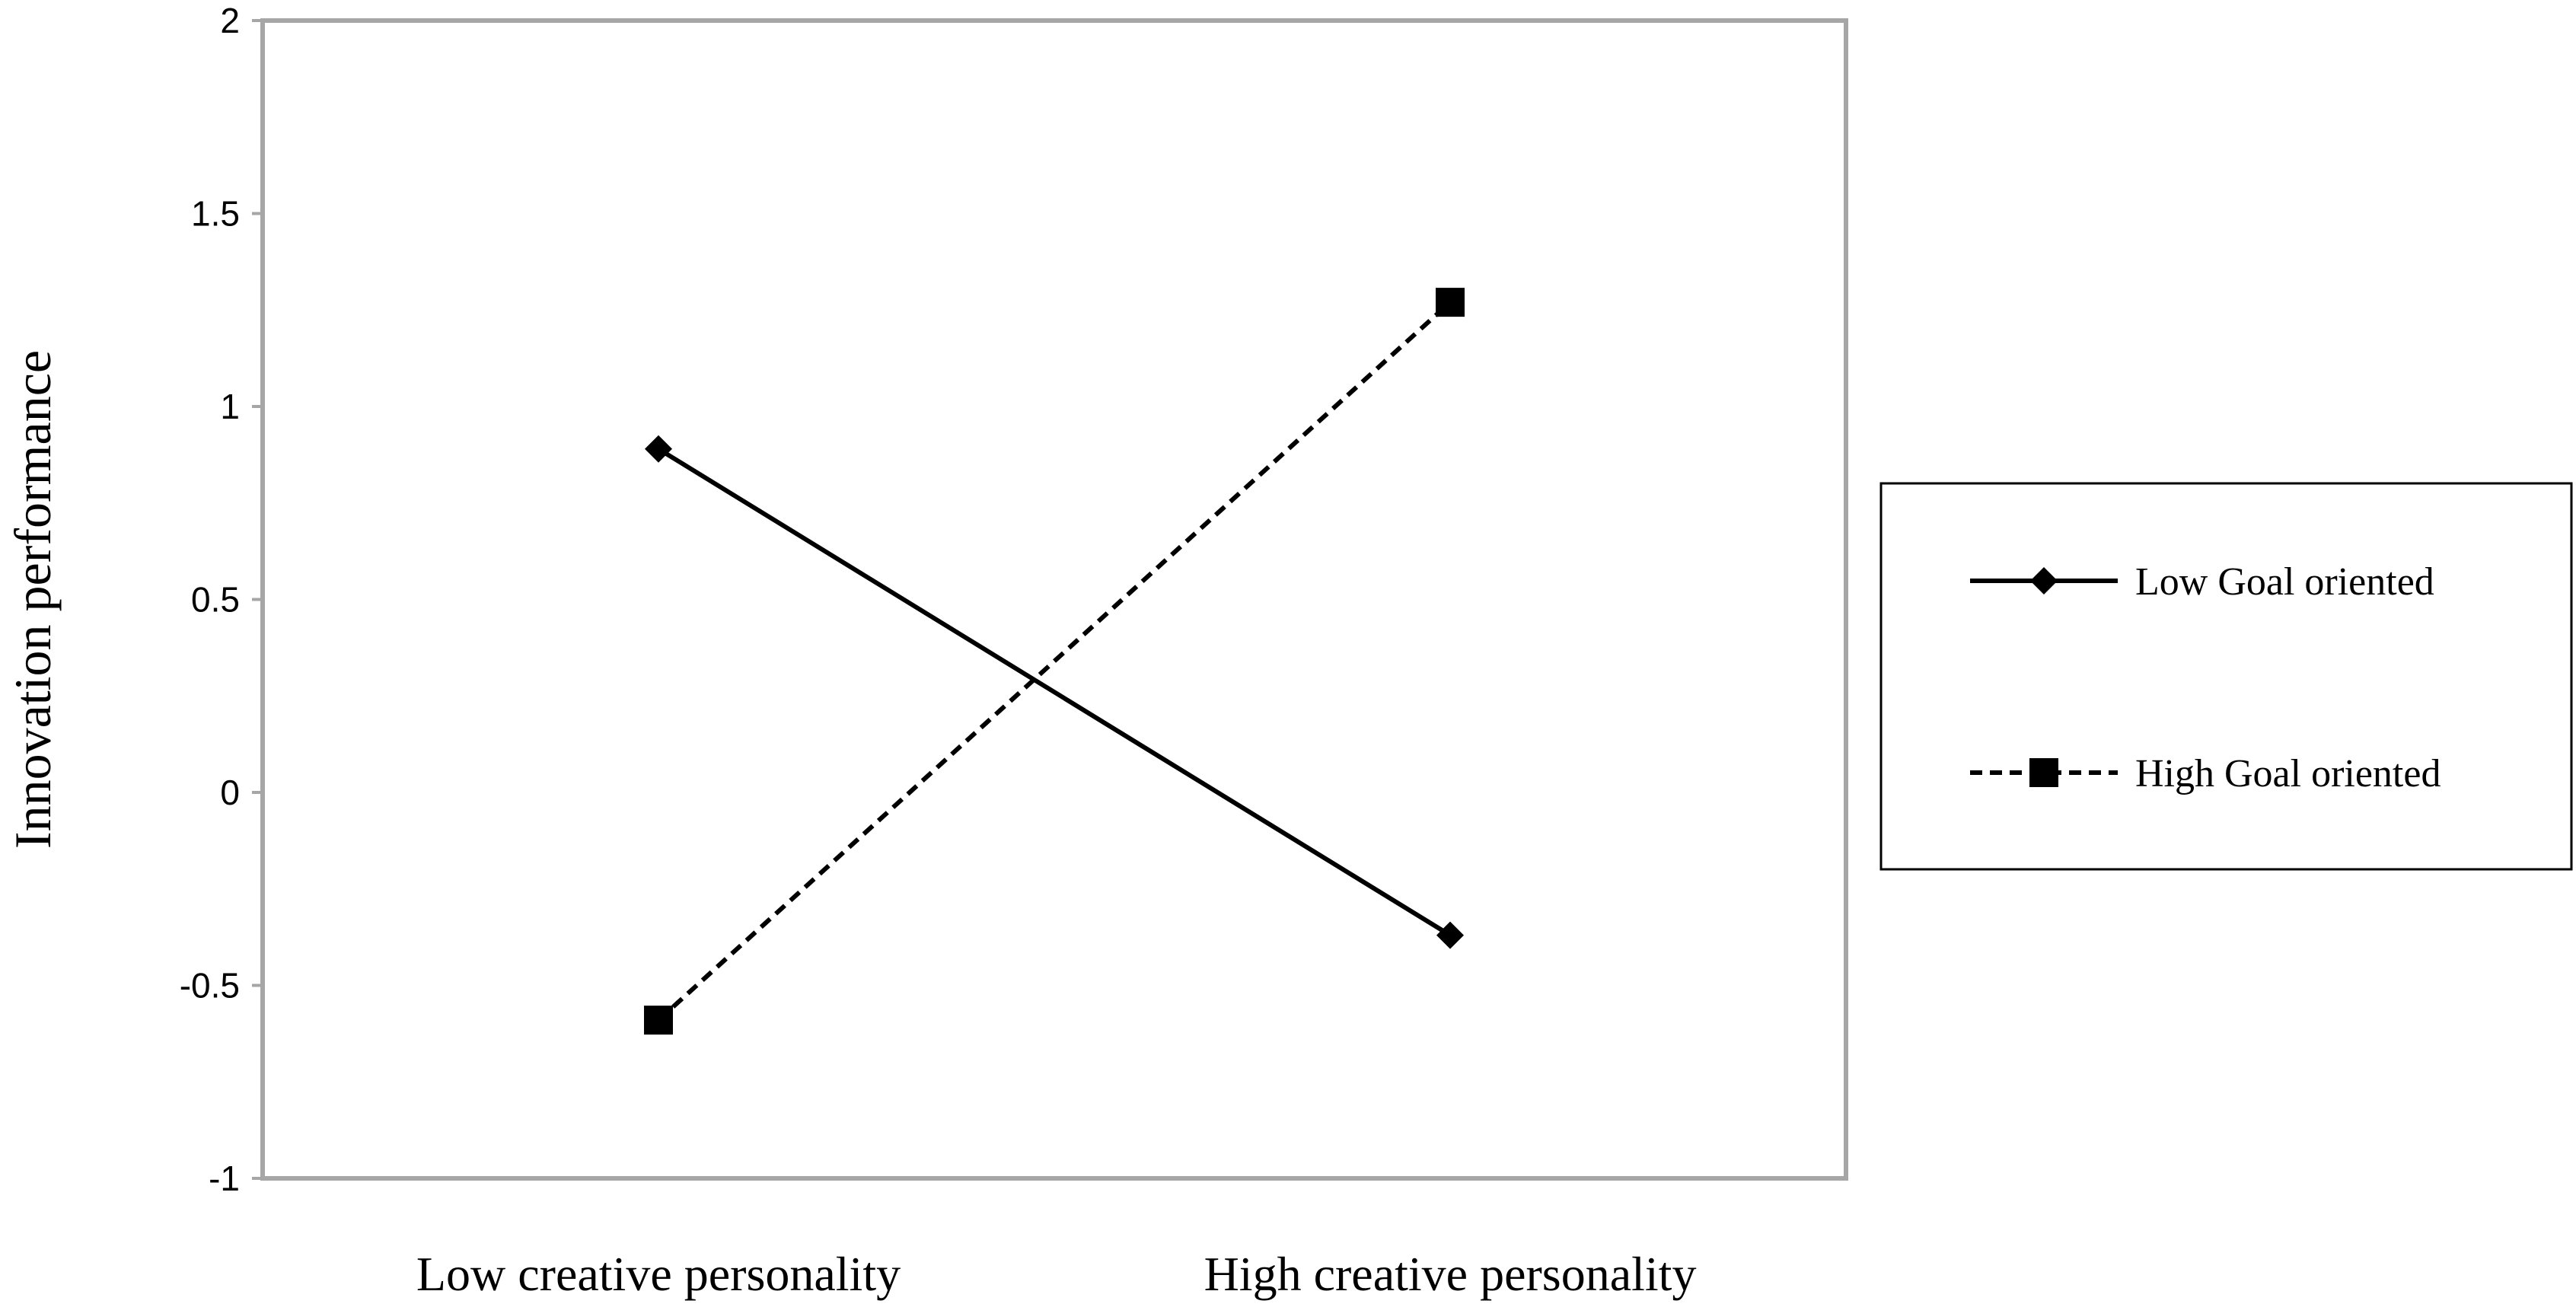  I want to click on series-line, so click(1054, 692).